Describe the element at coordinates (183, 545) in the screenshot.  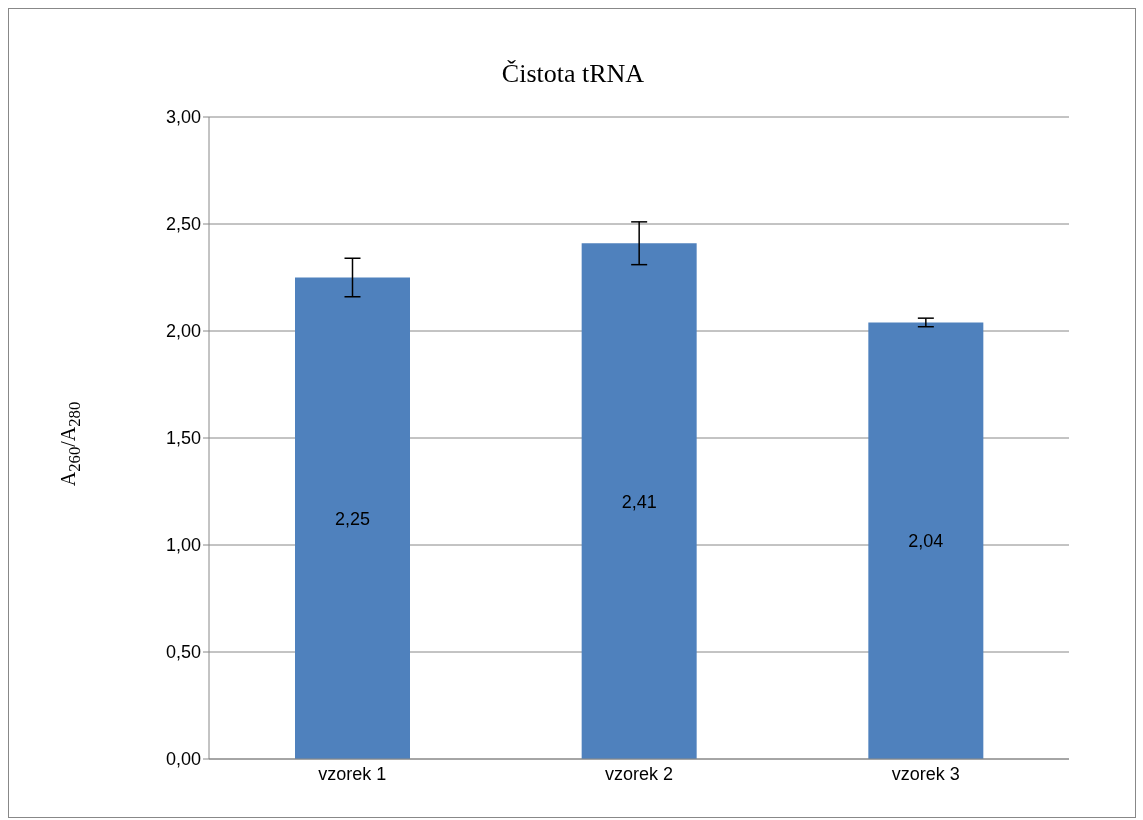
I see `y-tick-label: 1,00` at that location.